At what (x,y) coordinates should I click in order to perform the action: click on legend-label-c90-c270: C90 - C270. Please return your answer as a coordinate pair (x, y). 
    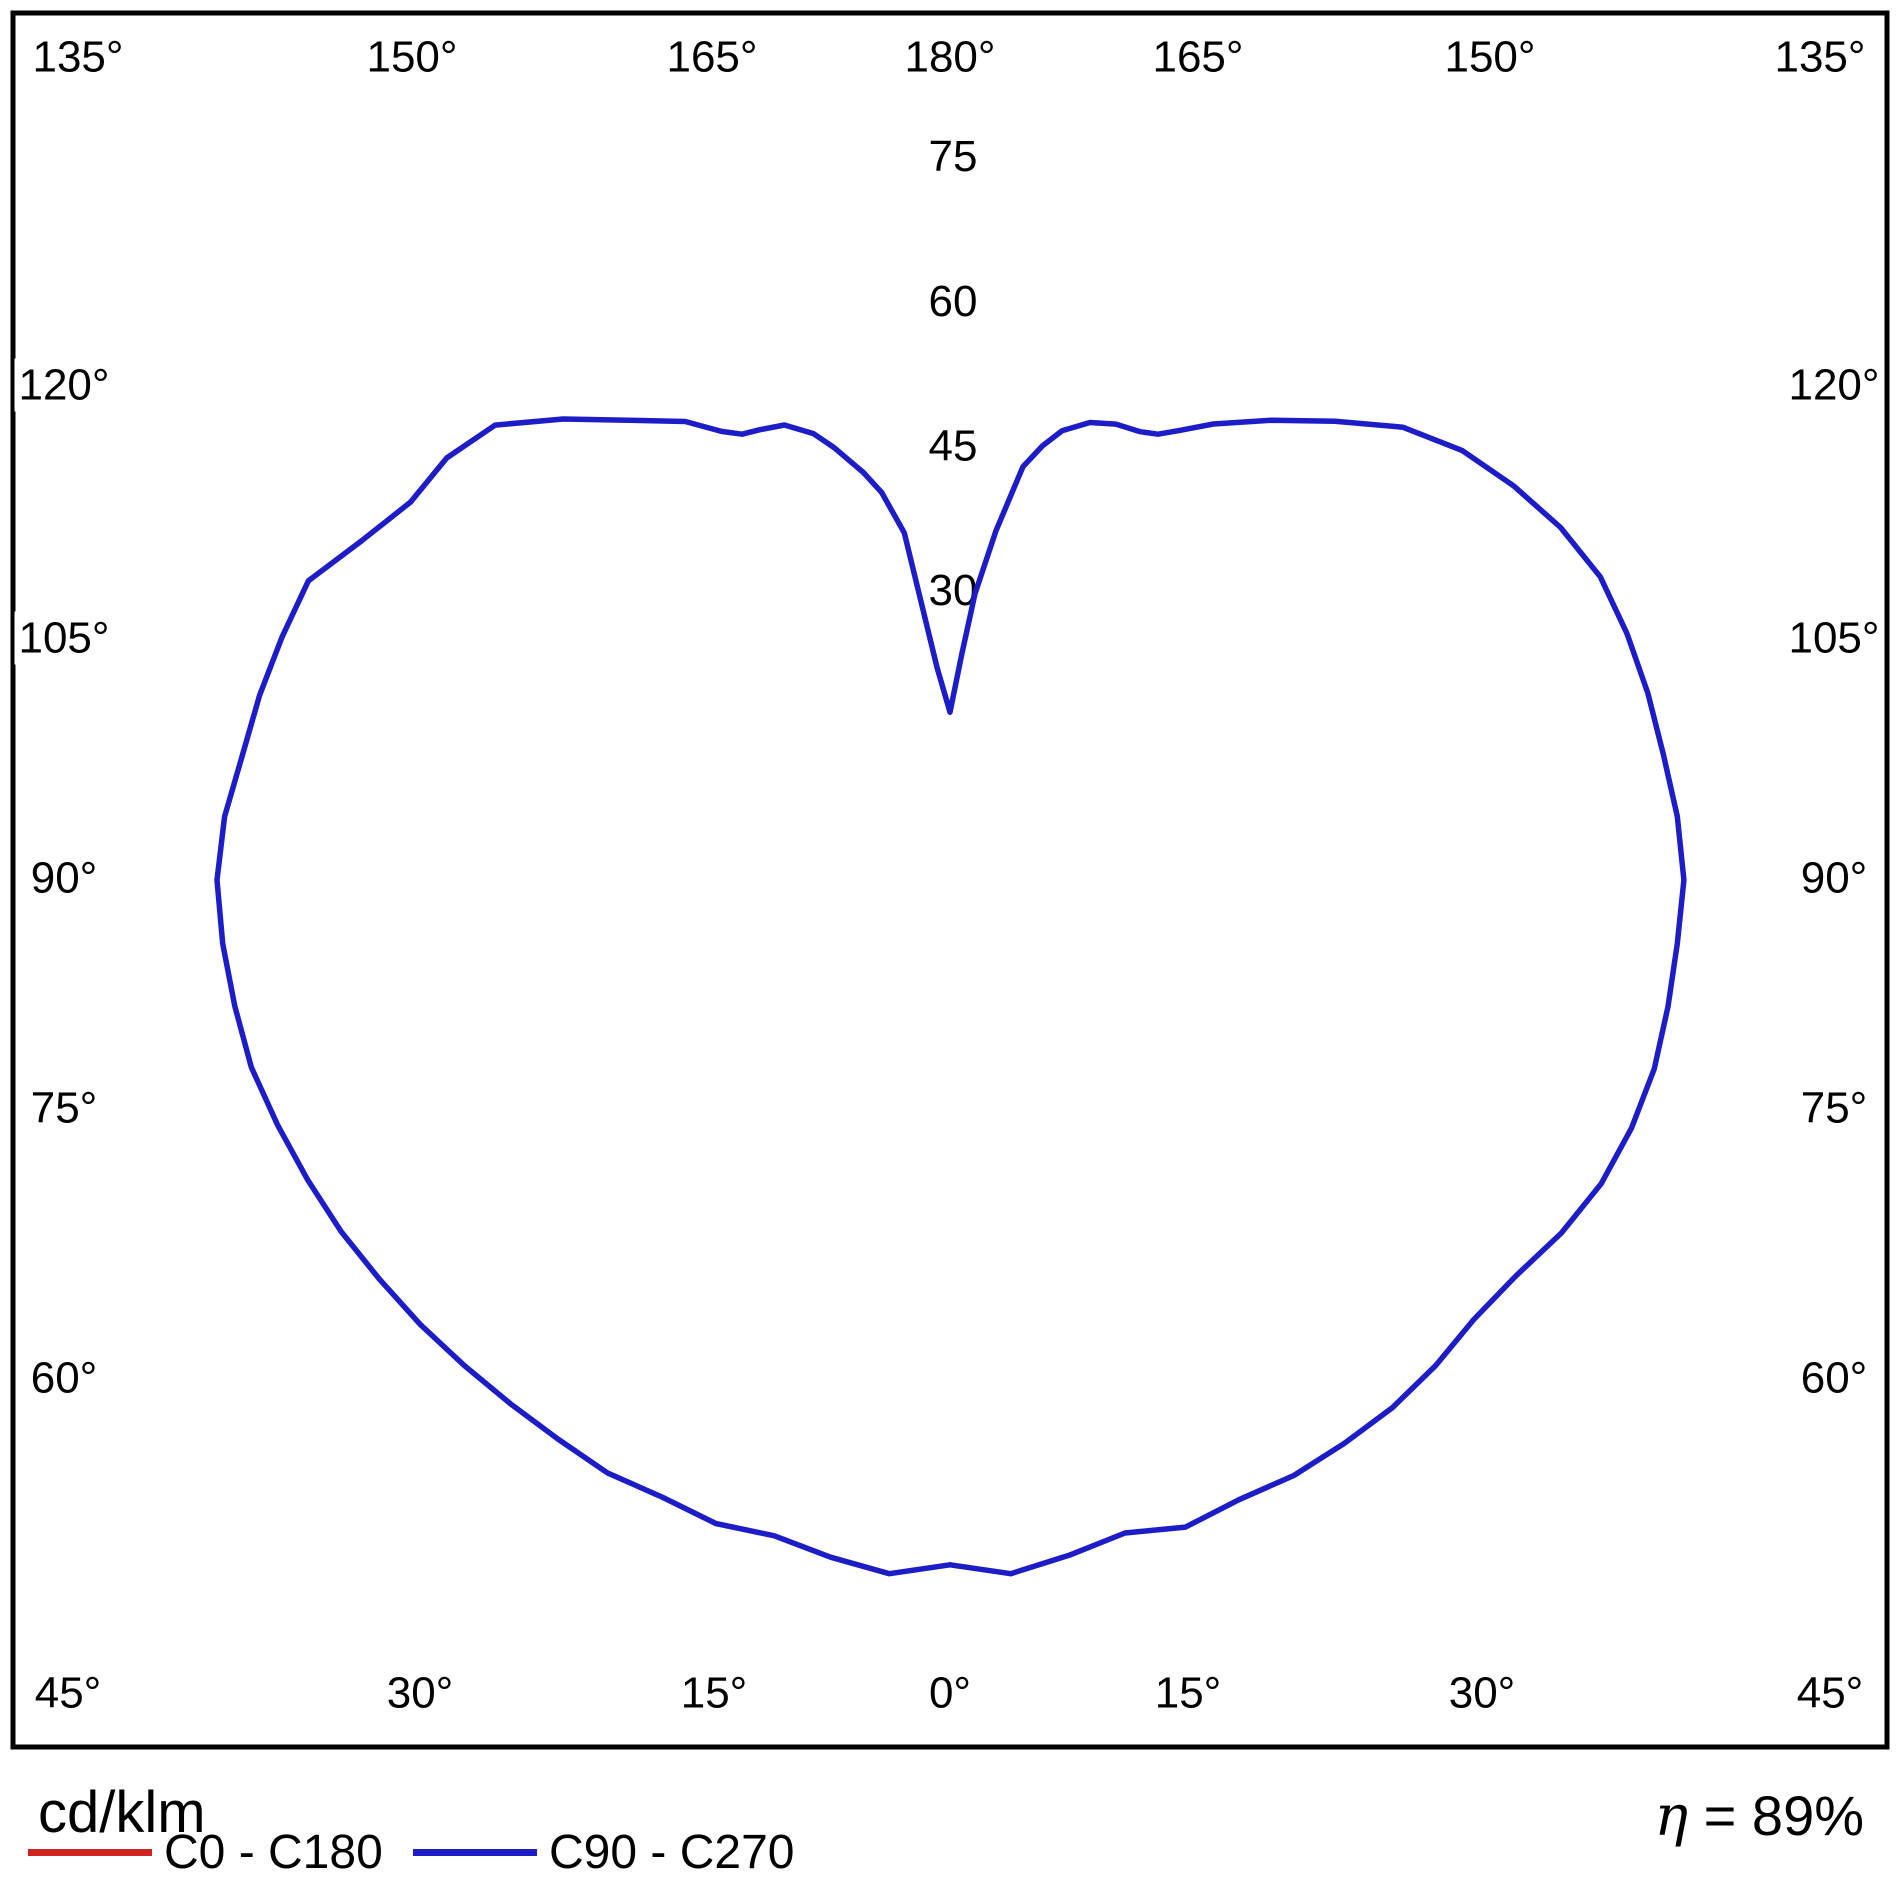
    Looking at the image, I should click on (672, 1852).